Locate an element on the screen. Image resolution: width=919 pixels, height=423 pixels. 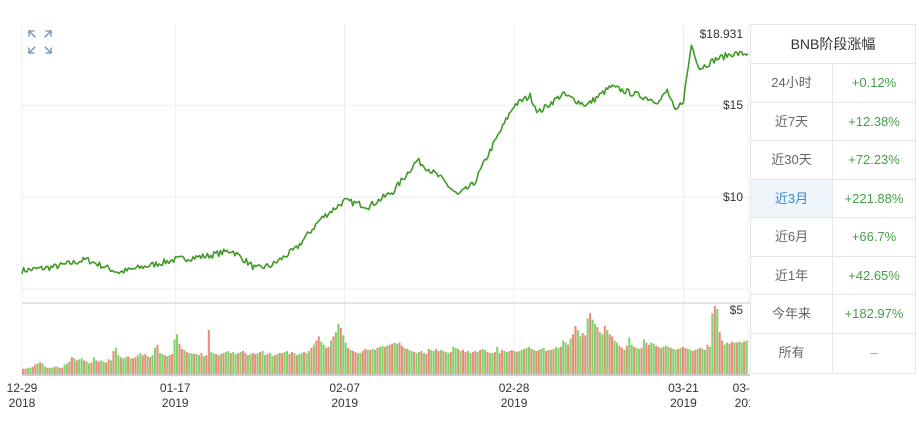
y-tick-label: $15 is located at coordinates (733, 105).